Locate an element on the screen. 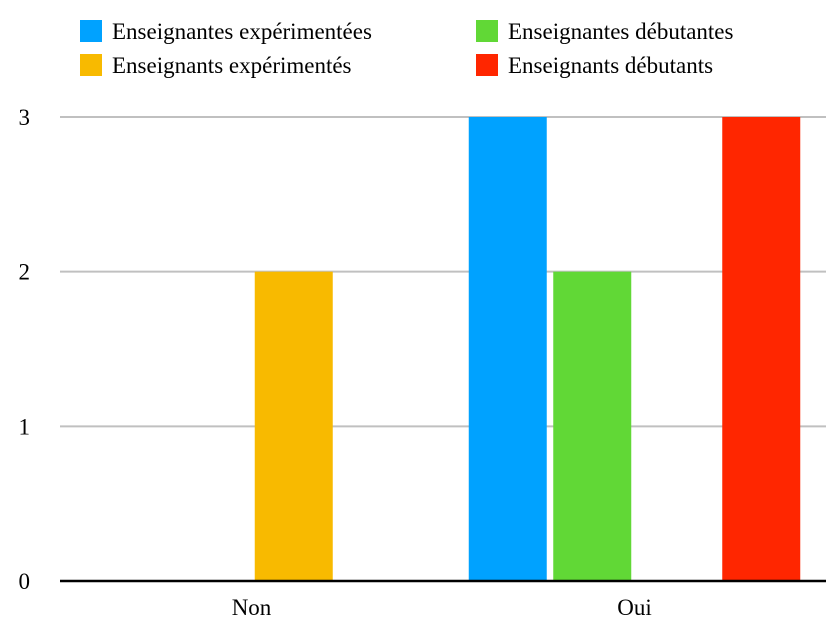  y-tick-labels: 0 1 2 3 is located at coordinates (25, 349).